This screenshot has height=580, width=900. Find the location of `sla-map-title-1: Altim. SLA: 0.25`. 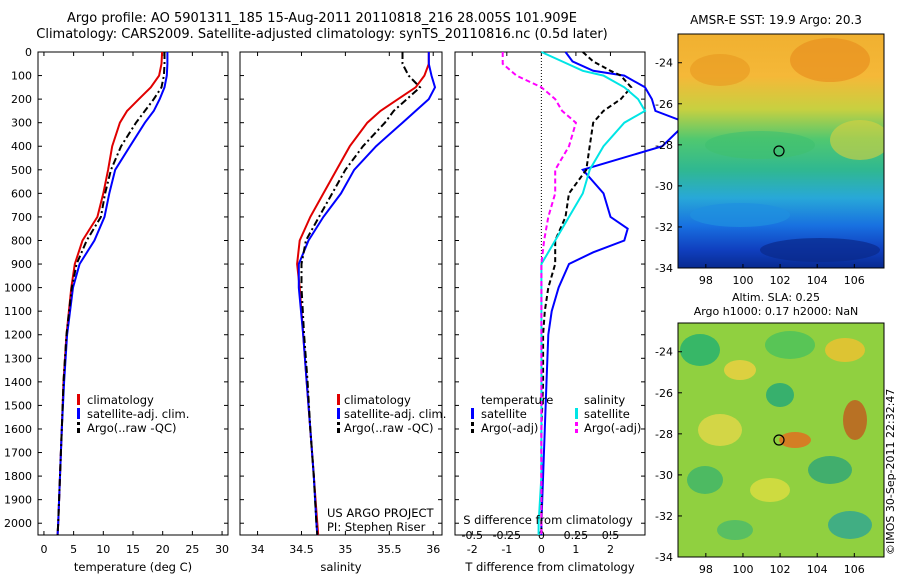

sla-map-title-1: Altim. SLA: 0.25 is located at coordinates (776, 297).